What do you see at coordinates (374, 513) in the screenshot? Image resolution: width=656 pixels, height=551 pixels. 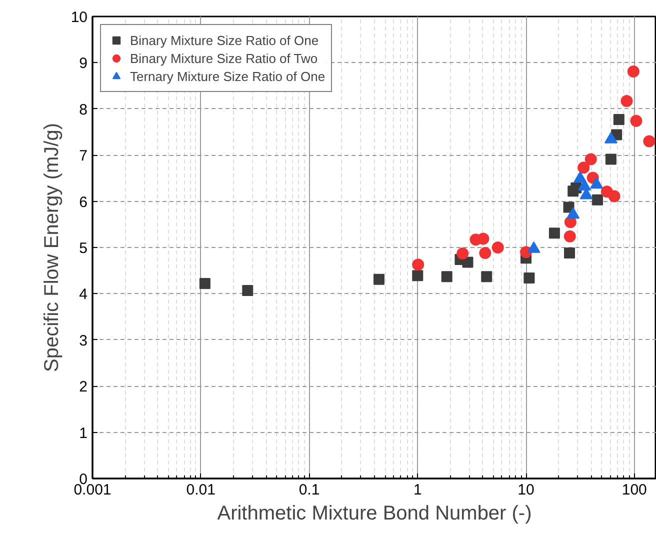 I see `x-axis-title: Arithmetic Mixture Bond Number (-)` at bounding box center [374, 513].